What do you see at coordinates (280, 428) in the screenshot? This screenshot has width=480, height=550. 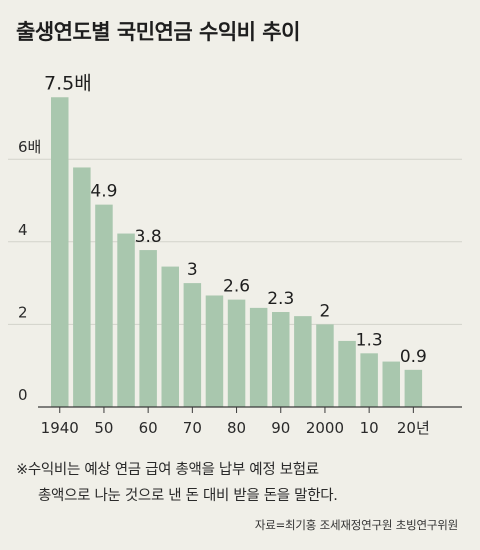 I see `x-tick-label: 90` at bounding box center [280, 428].